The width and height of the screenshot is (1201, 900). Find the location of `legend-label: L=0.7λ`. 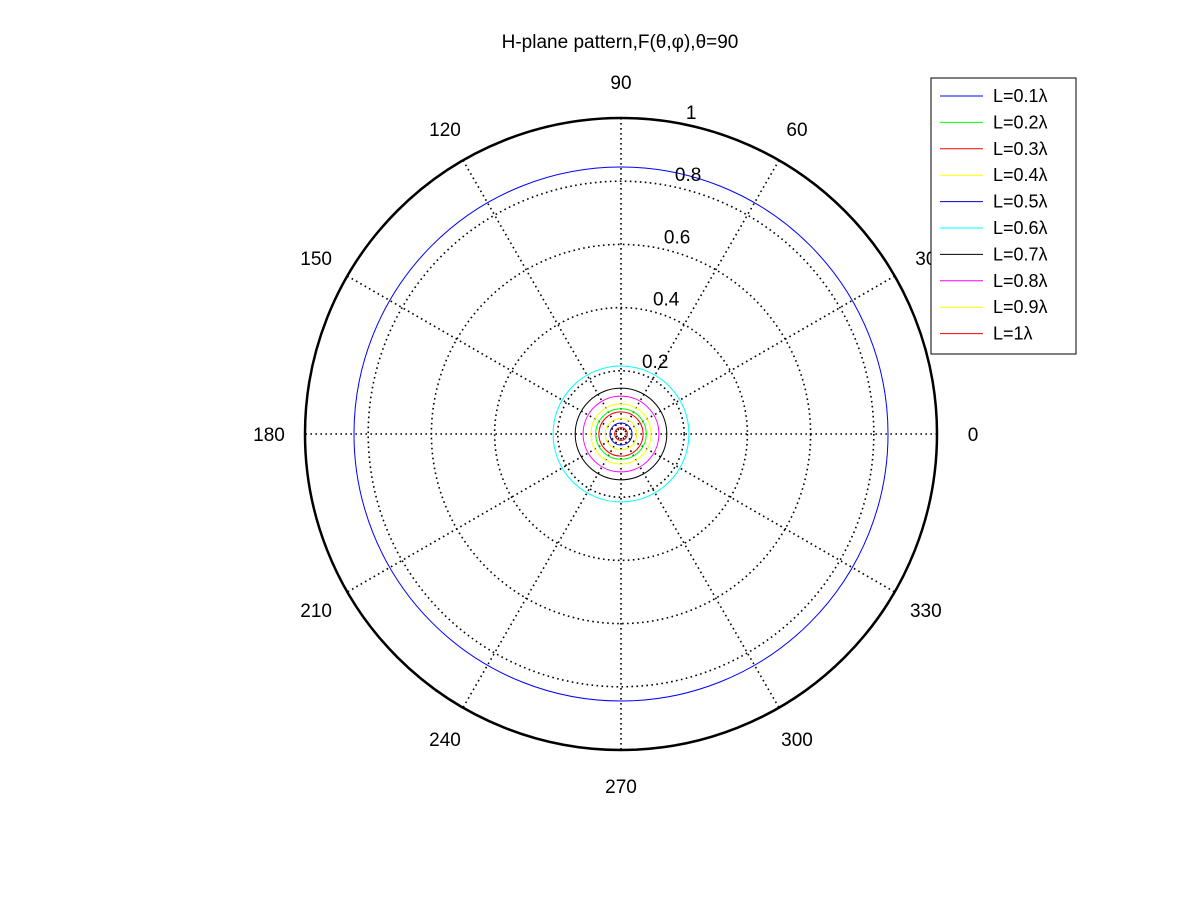

legend-label: L=0.7λ is located at coordinates (1020, 254).